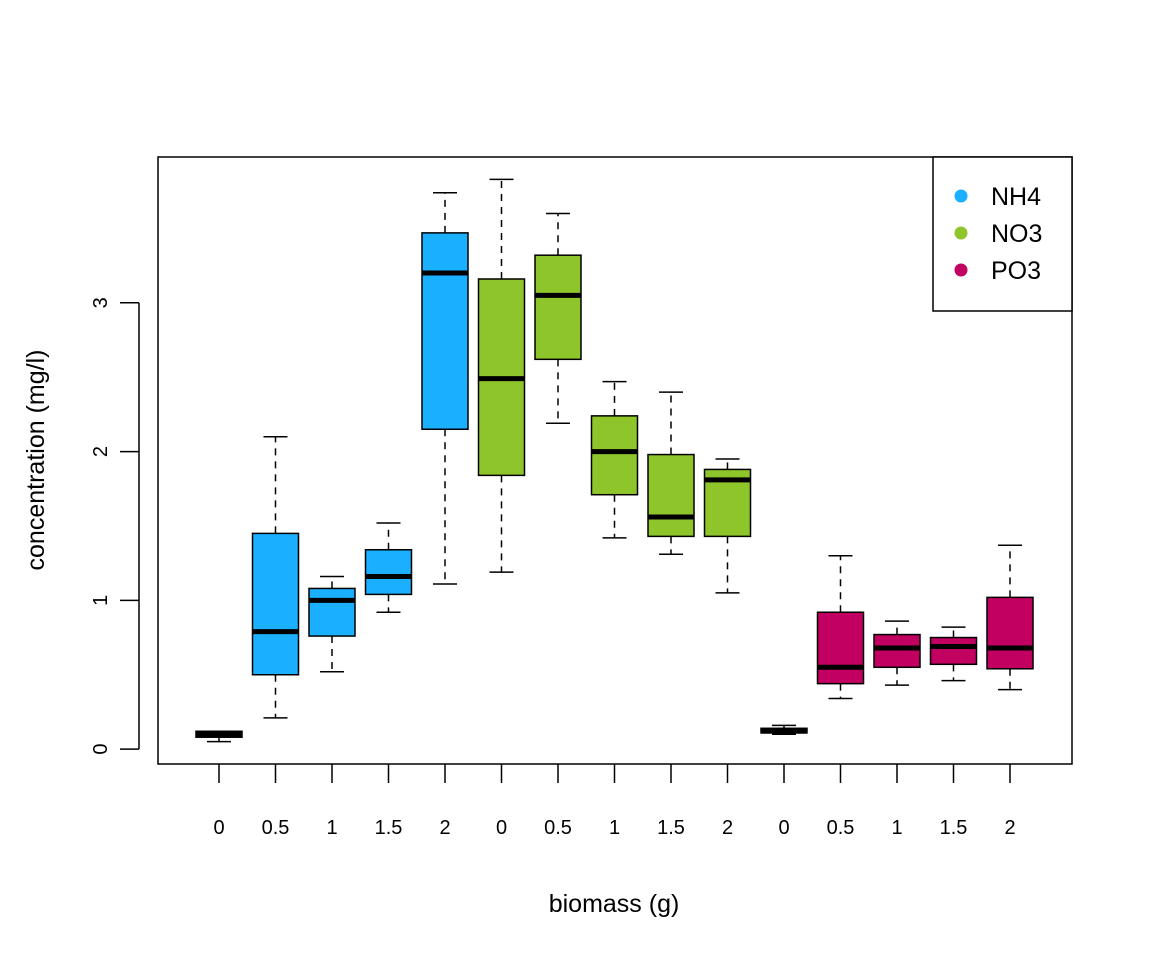 The width and height of the screenshot is (1152, 965). I want to click on x-axis-title: biomass (g), so click(614, 904).